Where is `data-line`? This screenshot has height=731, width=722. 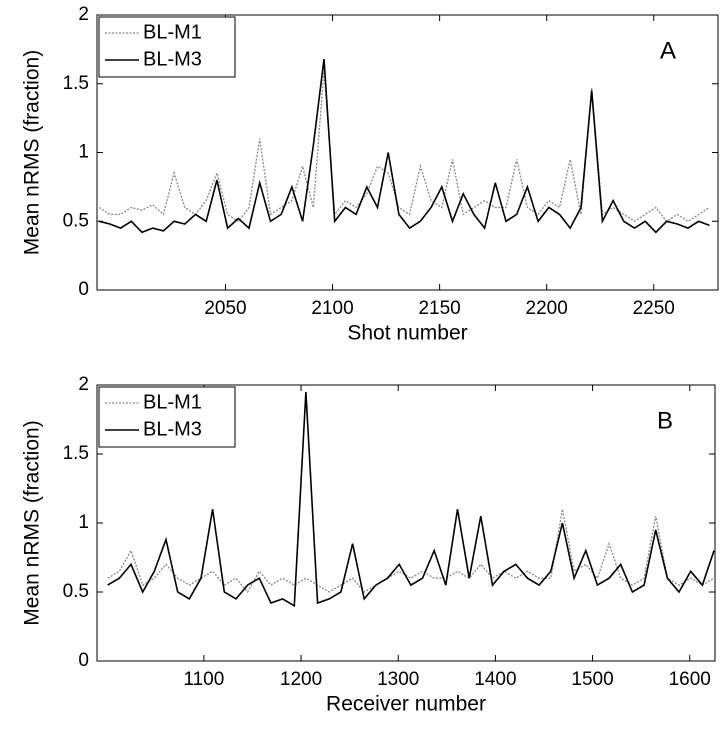
data-line is located at coordinates (411, 551).